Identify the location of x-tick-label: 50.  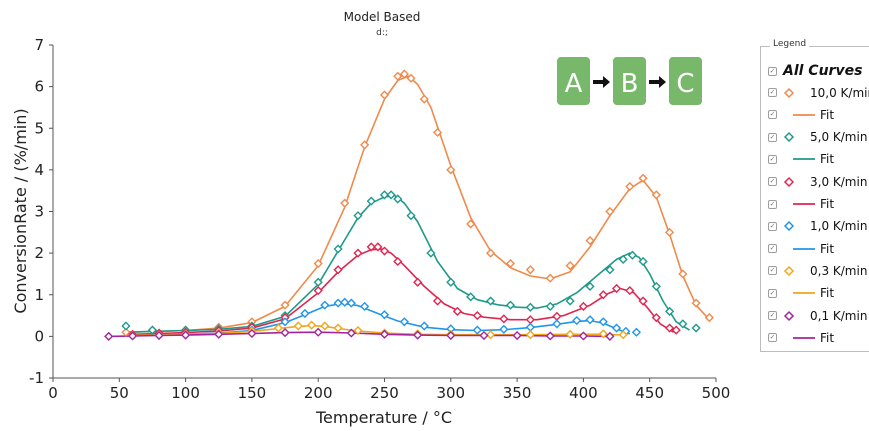
(119, 393).